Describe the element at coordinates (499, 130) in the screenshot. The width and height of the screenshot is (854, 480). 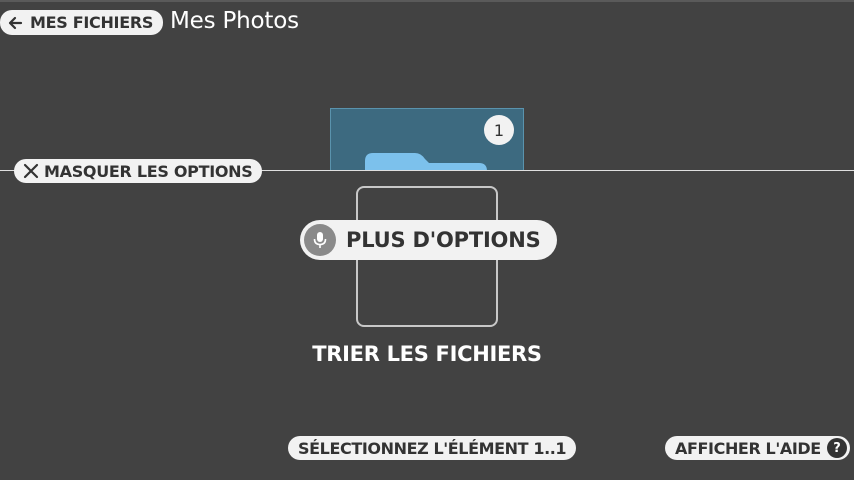
I see `item-count-badge: 1` at that location.